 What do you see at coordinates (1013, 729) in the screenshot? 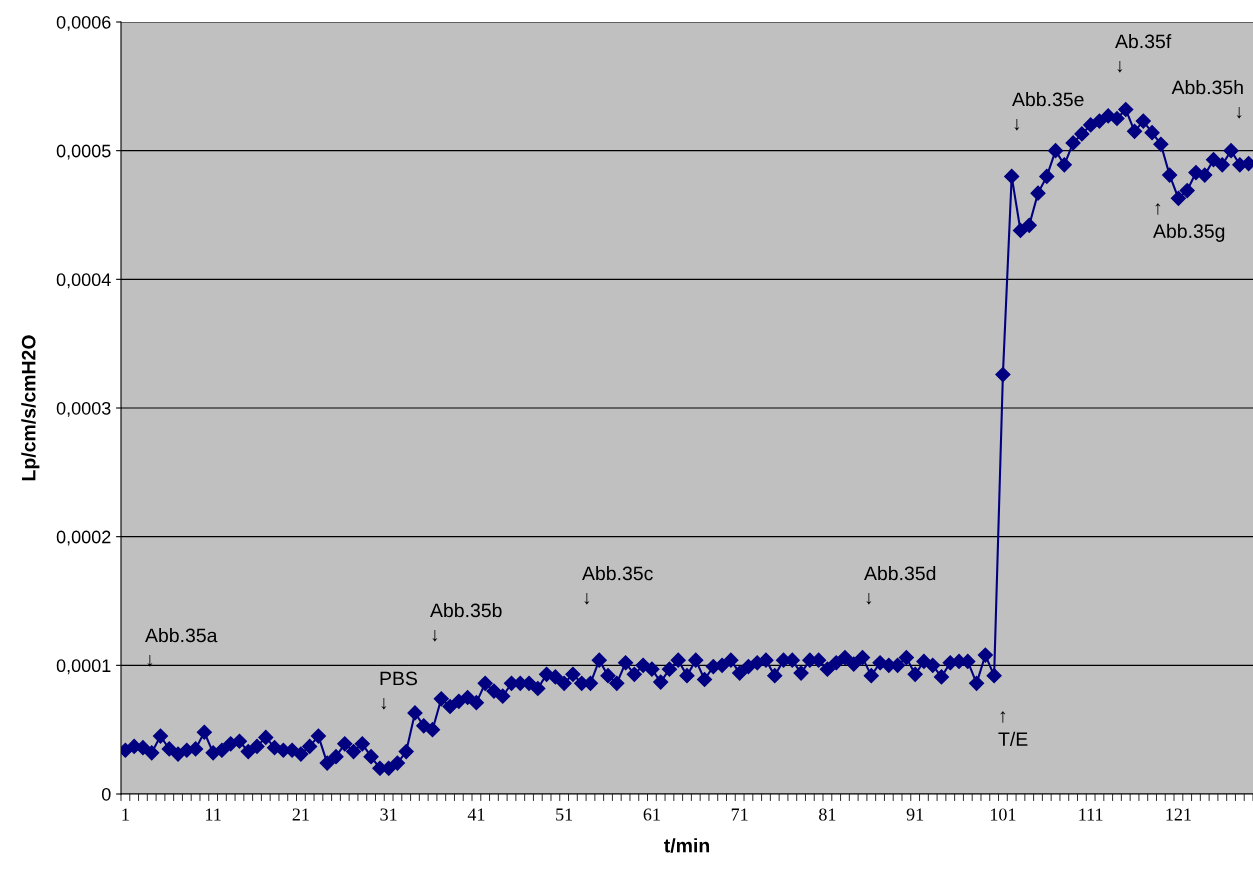
I see `annotation: ↑ T/E` at bounding box center [1013, 729].